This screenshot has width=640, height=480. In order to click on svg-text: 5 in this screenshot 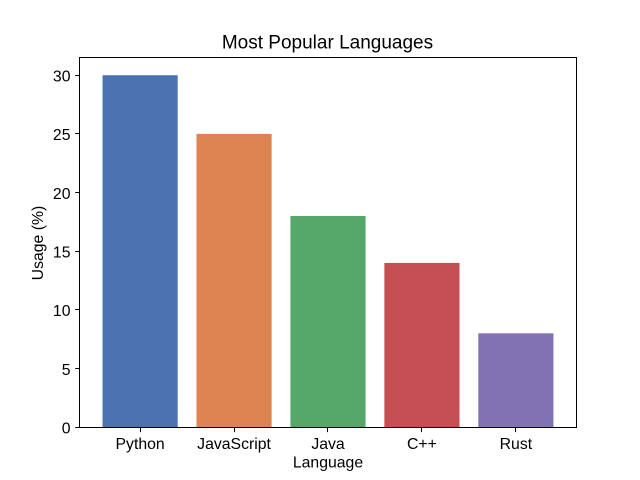, I will do `click(66, 370)`.